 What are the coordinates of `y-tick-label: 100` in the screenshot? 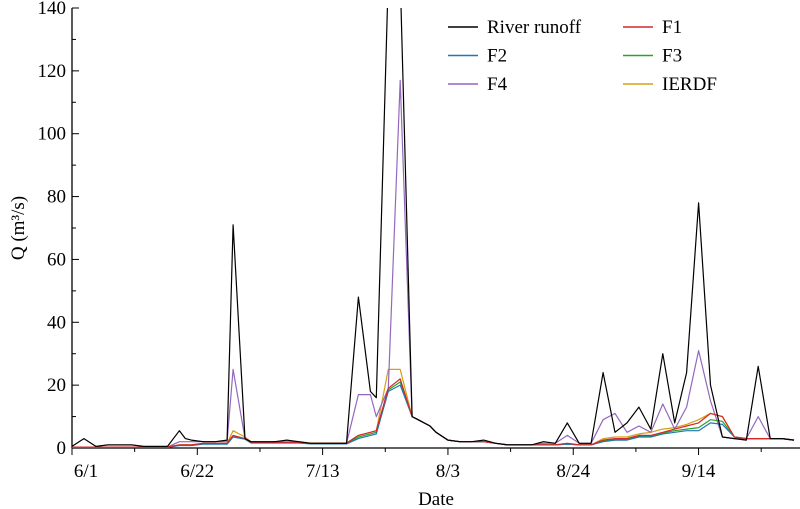 It's located at (52, 134).